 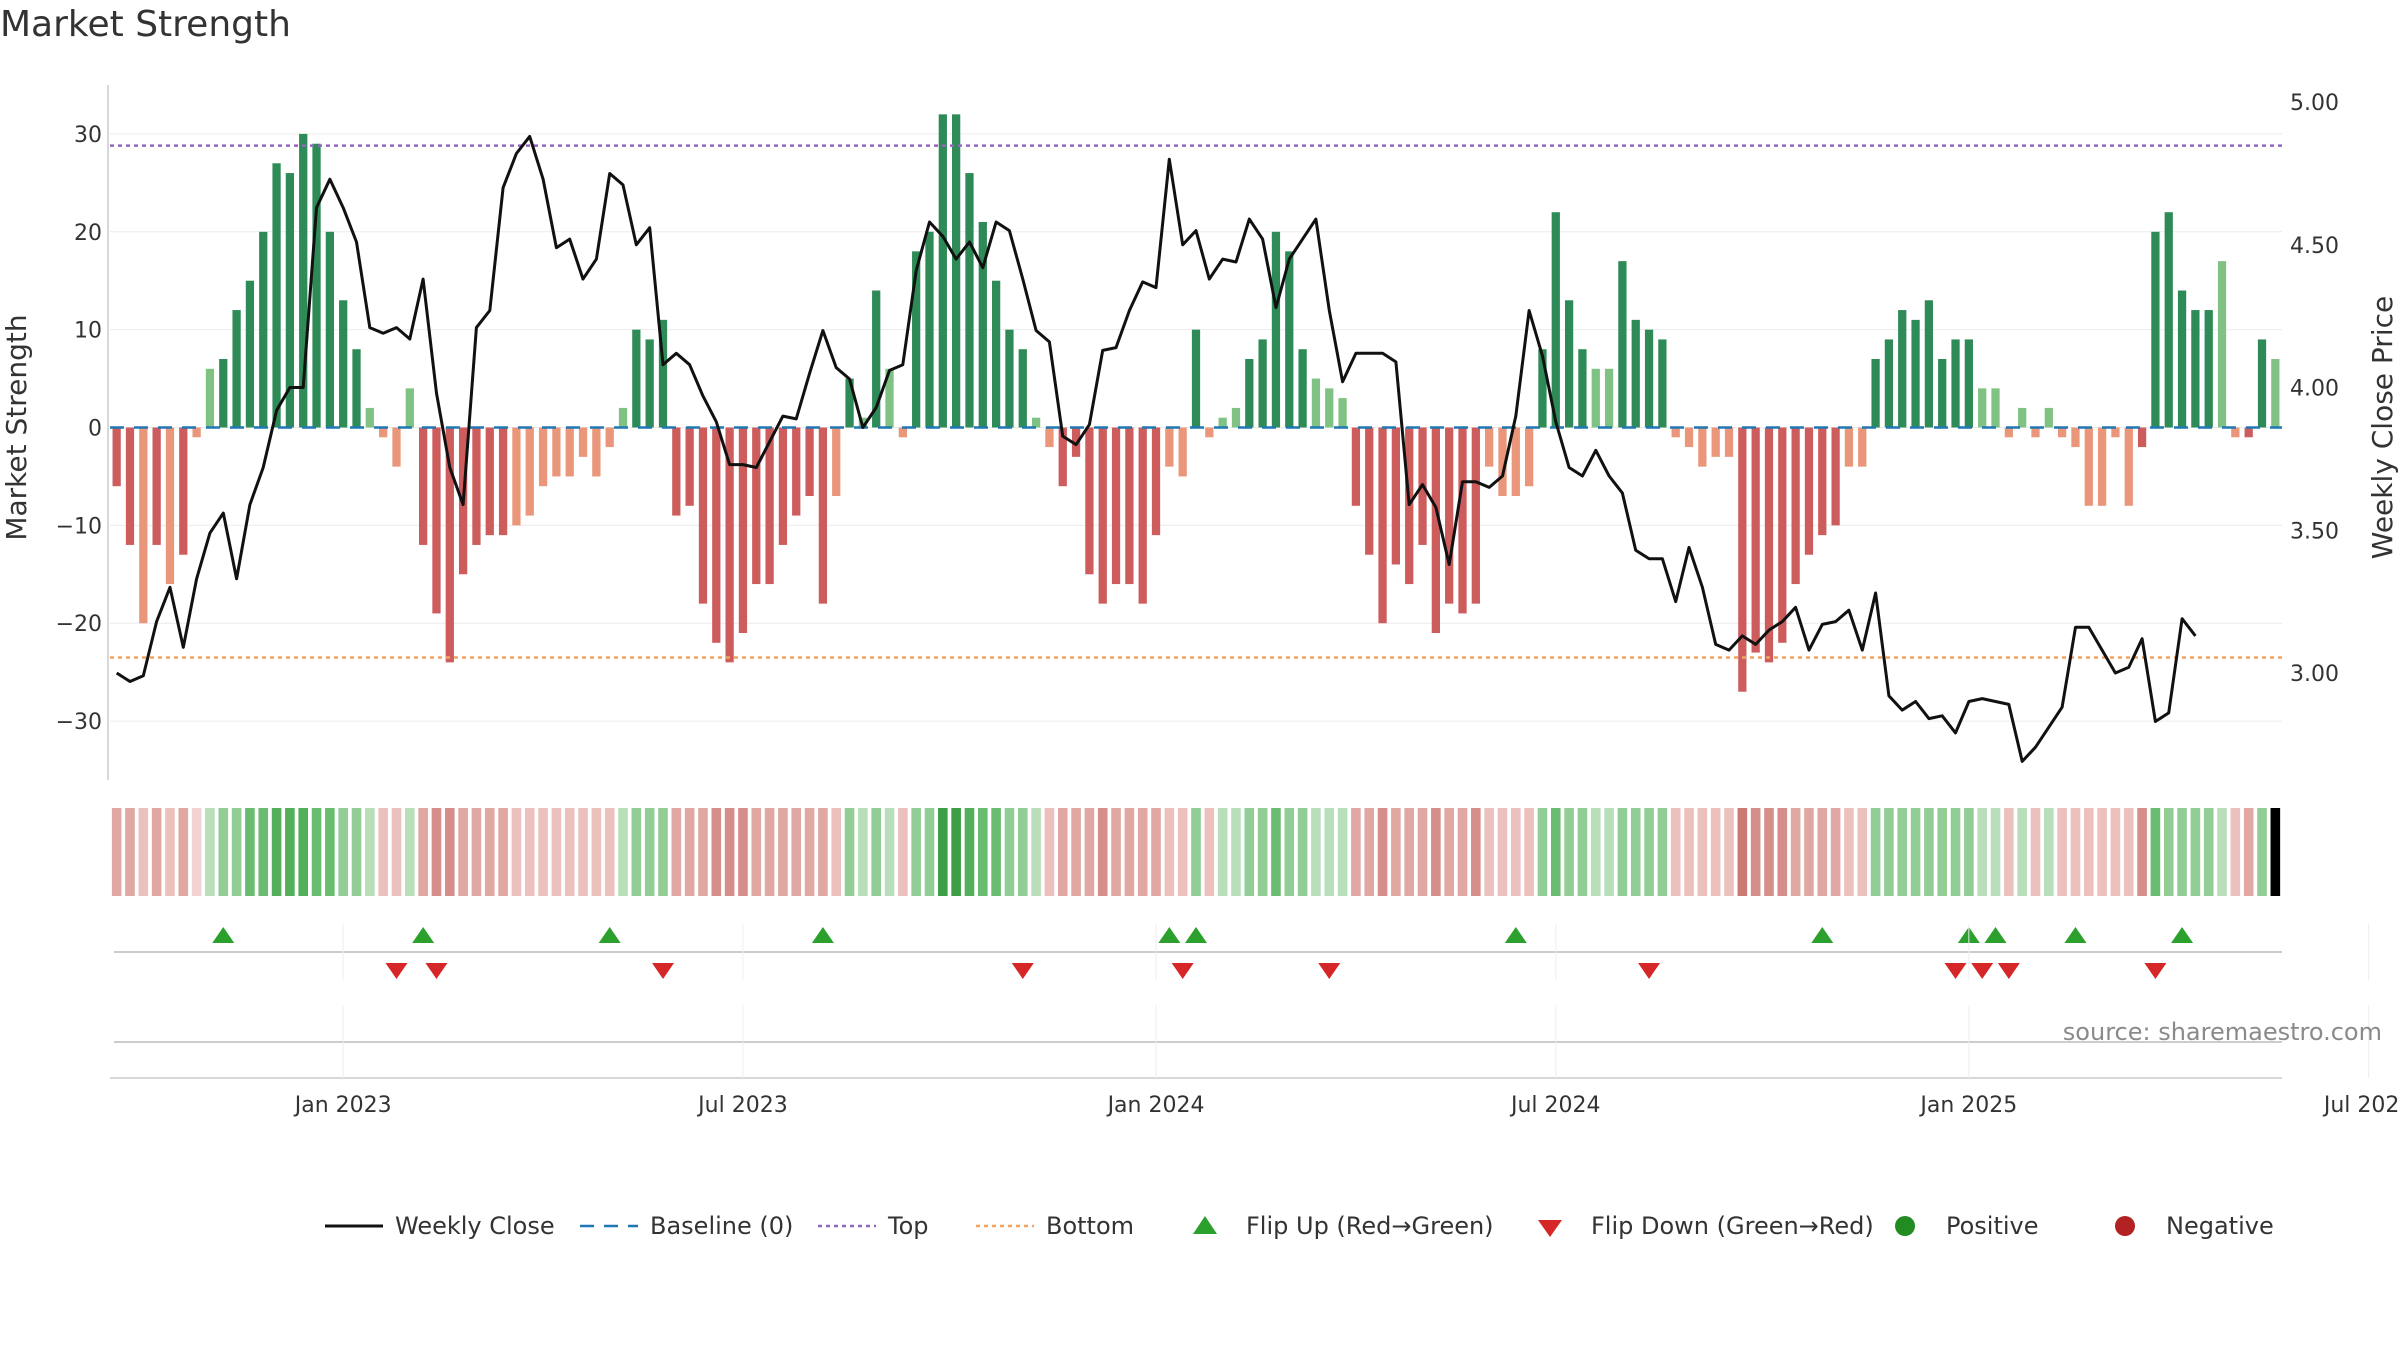 I want to click on x-tick-label: Jul 2023, so click(x=742, y=1105).